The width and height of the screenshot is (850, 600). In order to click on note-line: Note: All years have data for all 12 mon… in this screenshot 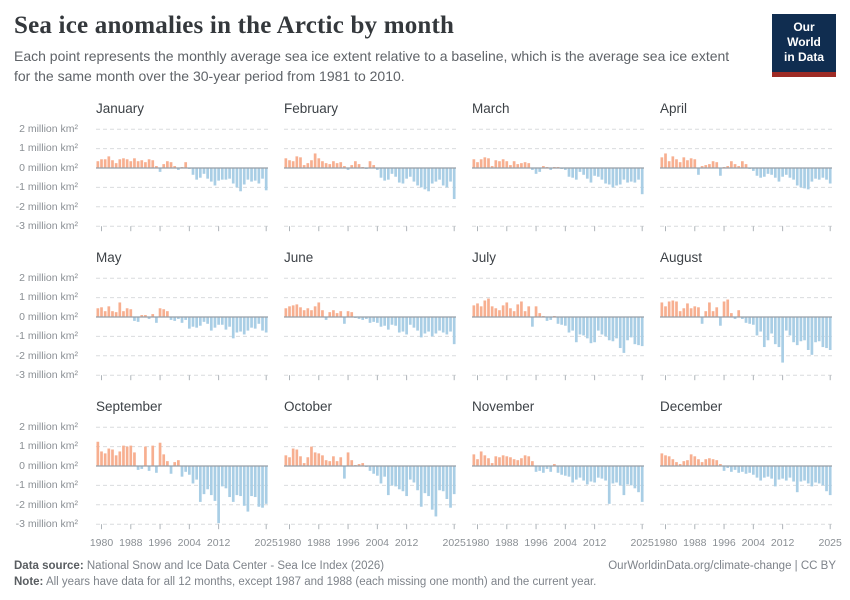, I will do `click(425, 582)`.